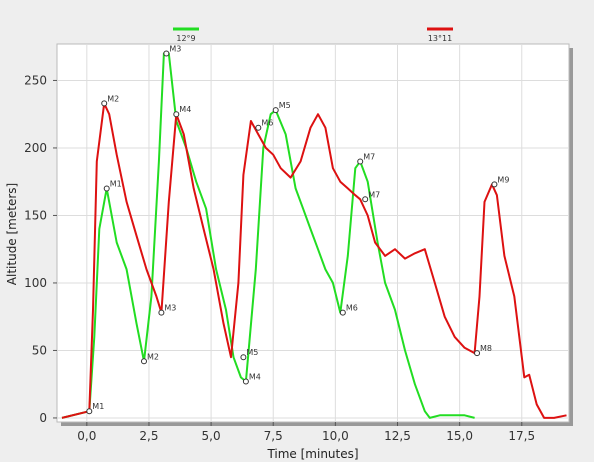 The width and height of the screenshot is (594, 462). Describe the element at coordinates (335, 436) in the screenshot. I see `x-tick-label: 10,0` at that location.